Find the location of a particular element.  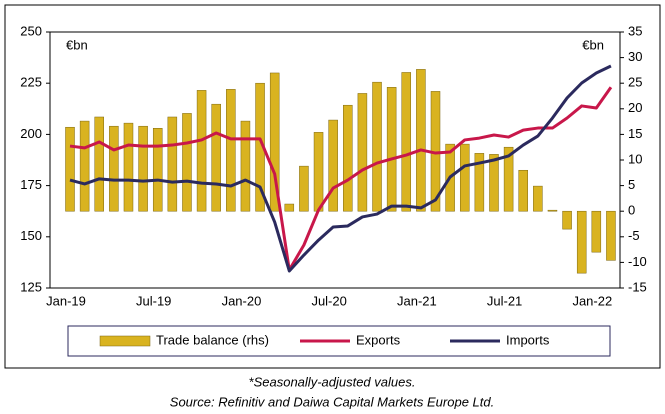

y2-tick-label: 10 is located at coordinates (635, 158).